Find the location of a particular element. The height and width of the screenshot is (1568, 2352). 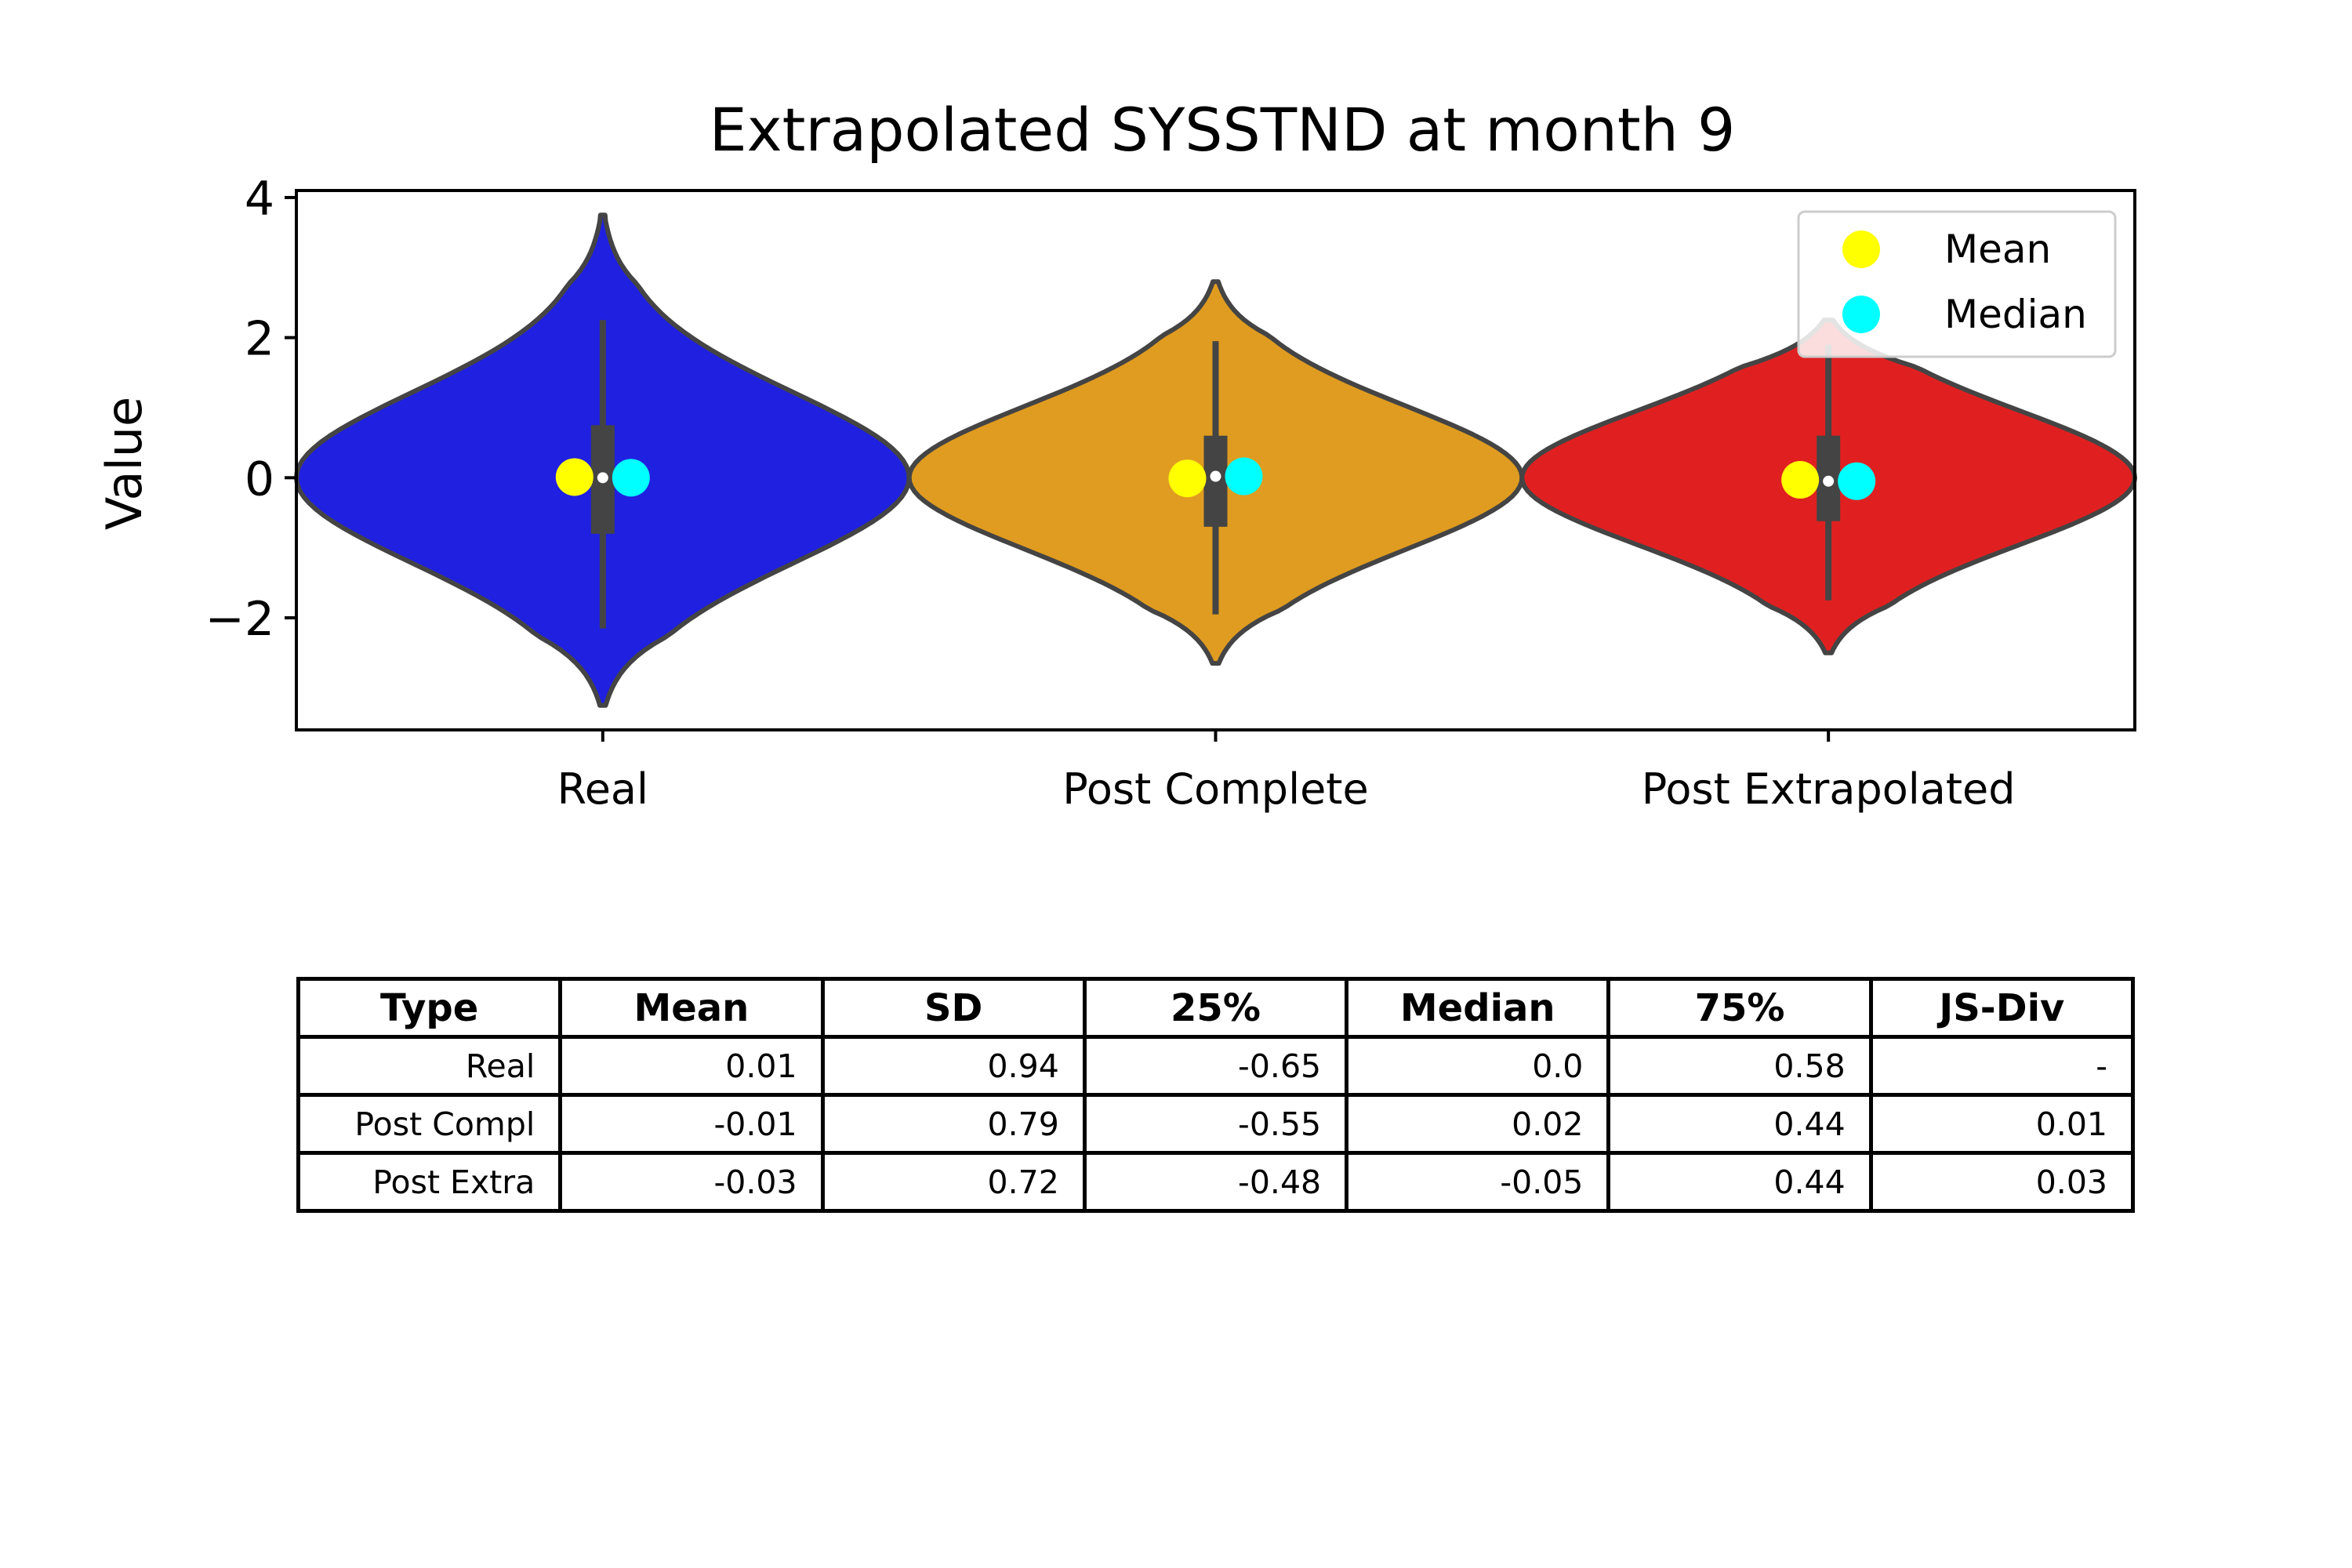

table-cell: -0.55 is located at coordinates (1215, 1124).